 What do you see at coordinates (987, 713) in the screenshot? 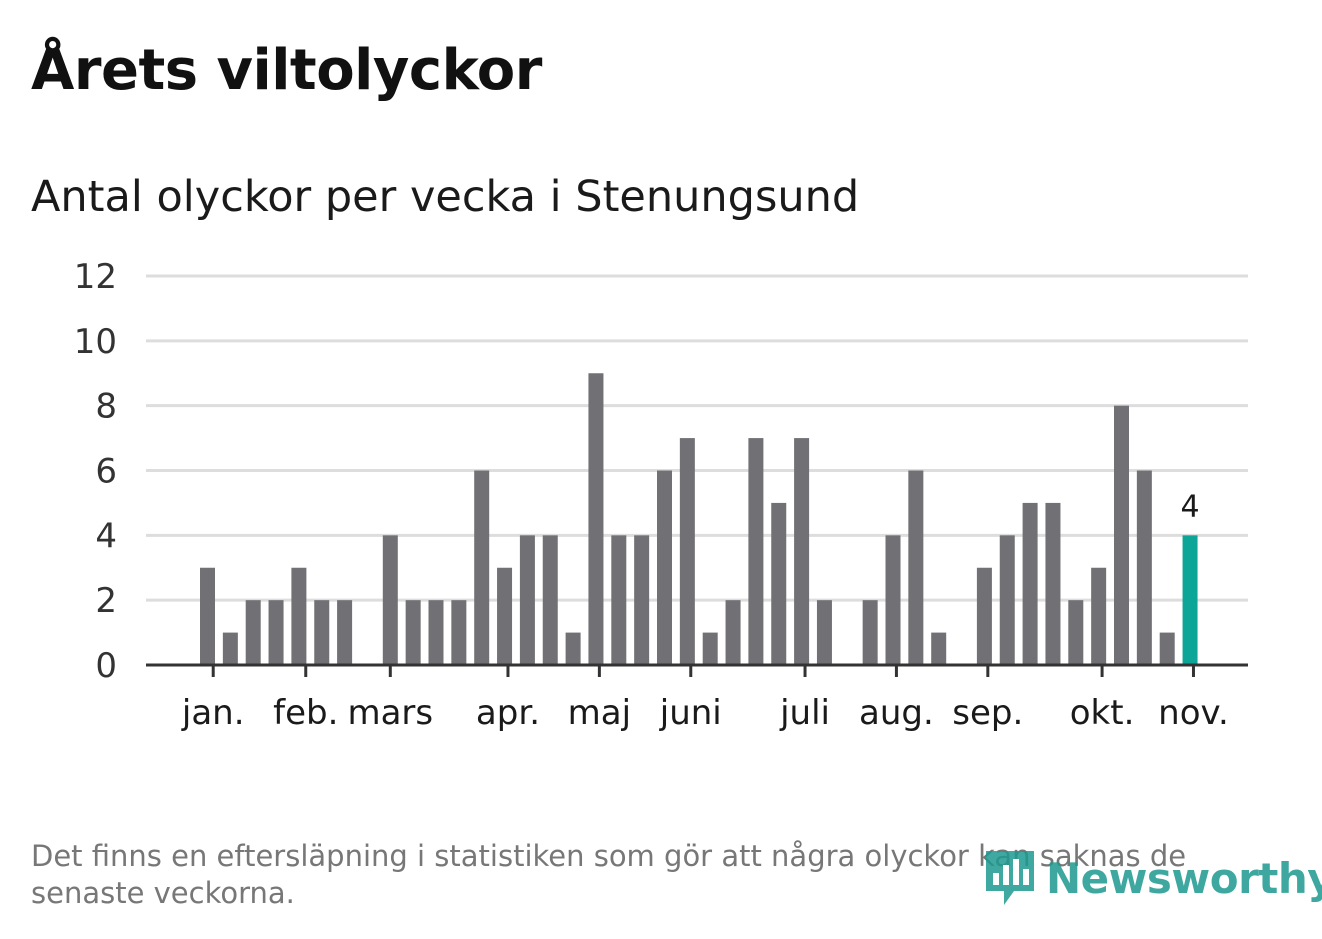
I see `x-tick-label-sep.: sep.` at bounding box center [987, 713].